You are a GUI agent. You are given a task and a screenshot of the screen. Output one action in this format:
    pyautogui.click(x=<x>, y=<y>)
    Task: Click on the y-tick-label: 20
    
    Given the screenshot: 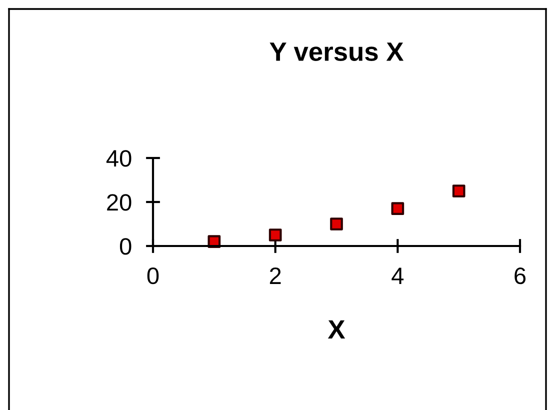 What is the action you would take?
    pyautogui.click(x=119, y=202)
    